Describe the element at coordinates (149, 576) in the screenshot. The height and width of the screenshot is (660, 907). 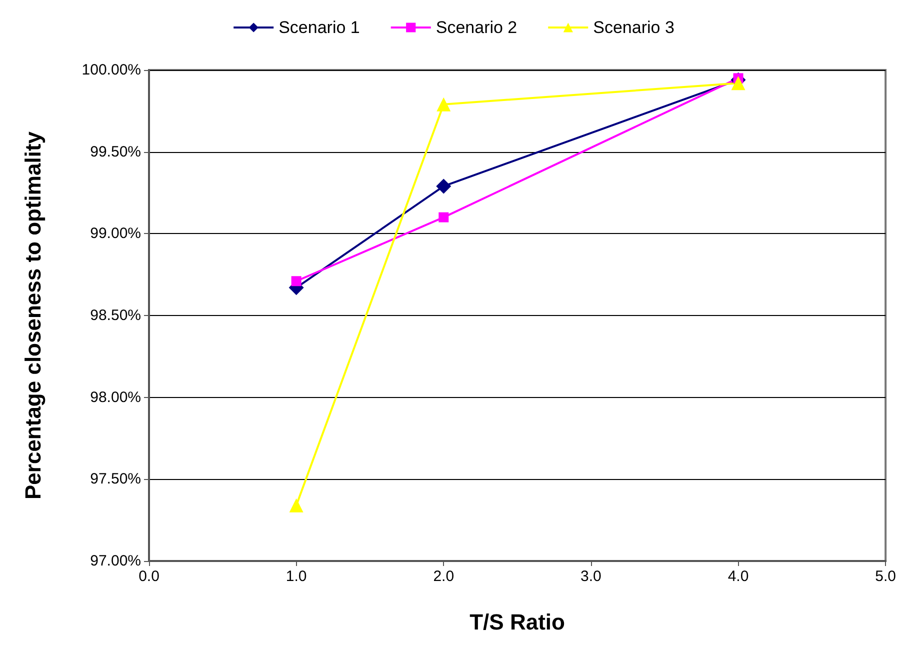
I see `x-tick-label: 0.0` at that location.